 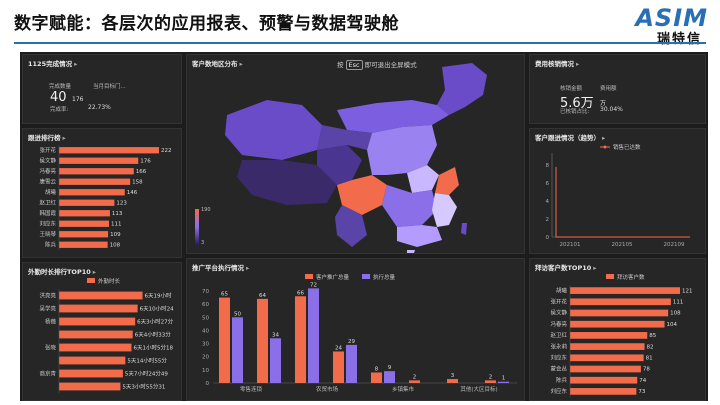 I want to click on bar-category-label: 杨薇, so click(x=51, y=321).